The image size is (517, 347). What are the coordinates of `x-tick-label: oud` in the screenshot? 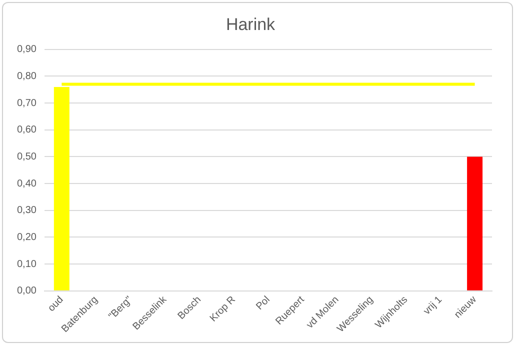 It's located at (56, 304).